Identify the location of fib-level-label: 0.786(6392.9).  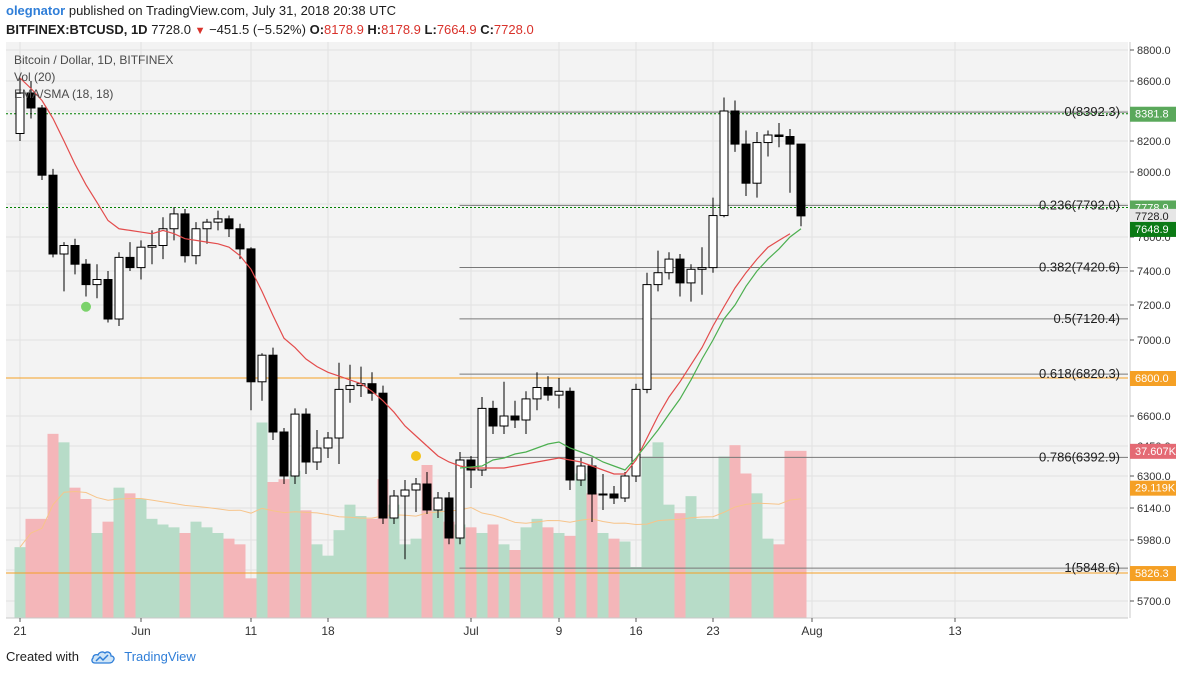
(1079, 456).